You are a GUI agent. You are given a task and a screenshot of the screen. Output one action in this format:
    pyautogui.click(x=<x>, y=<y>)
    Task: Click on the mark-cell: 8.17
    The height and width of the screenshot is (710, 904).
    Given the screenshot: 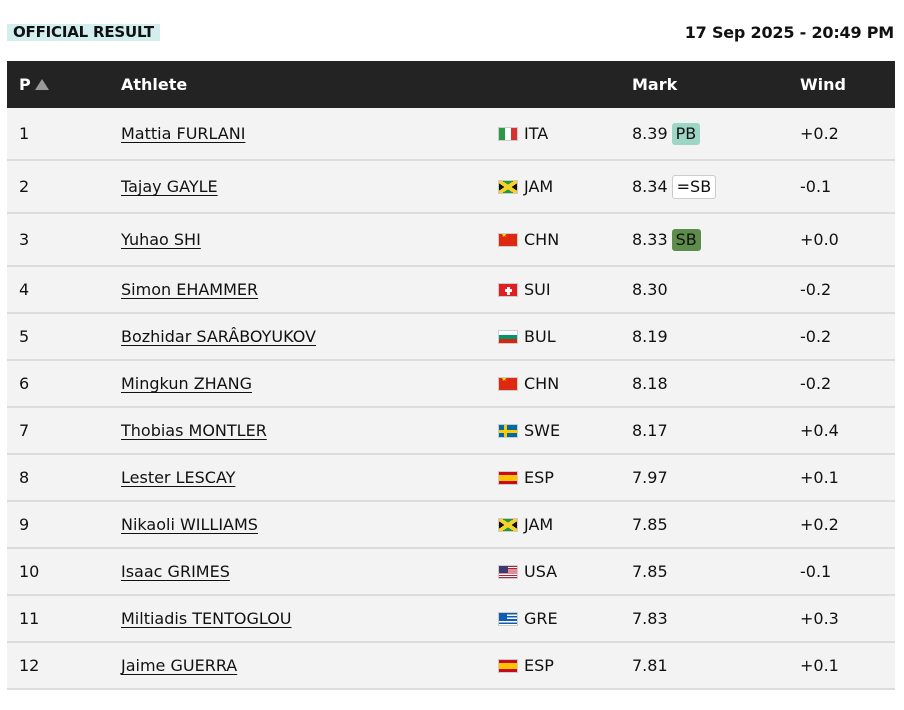 What is the action you would take?
    pyautogui.click(x=650, y=430)
    